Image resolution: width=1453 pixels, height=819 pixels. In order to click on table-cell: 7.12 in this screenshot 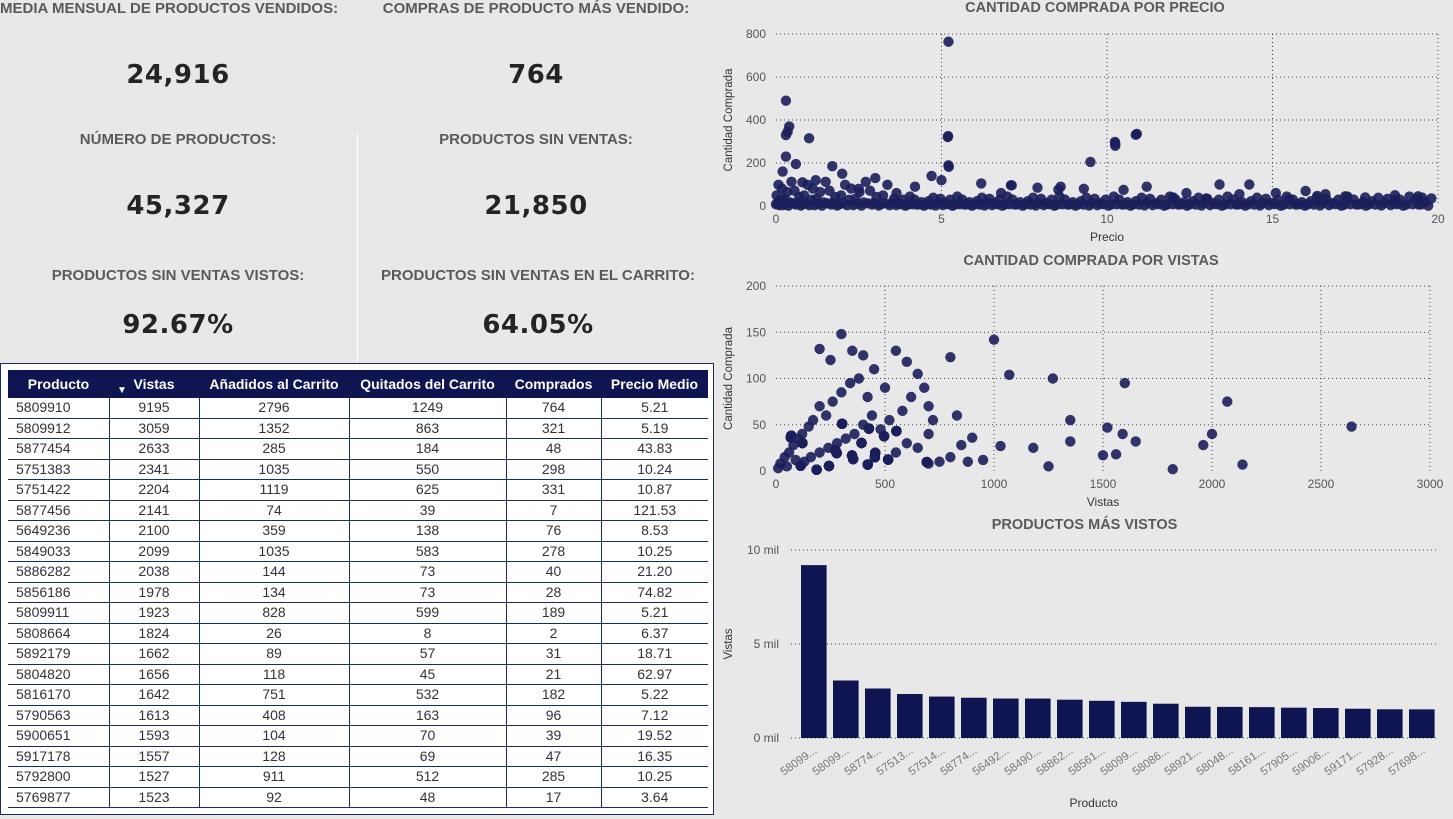, I will do `click(654, 715)`.